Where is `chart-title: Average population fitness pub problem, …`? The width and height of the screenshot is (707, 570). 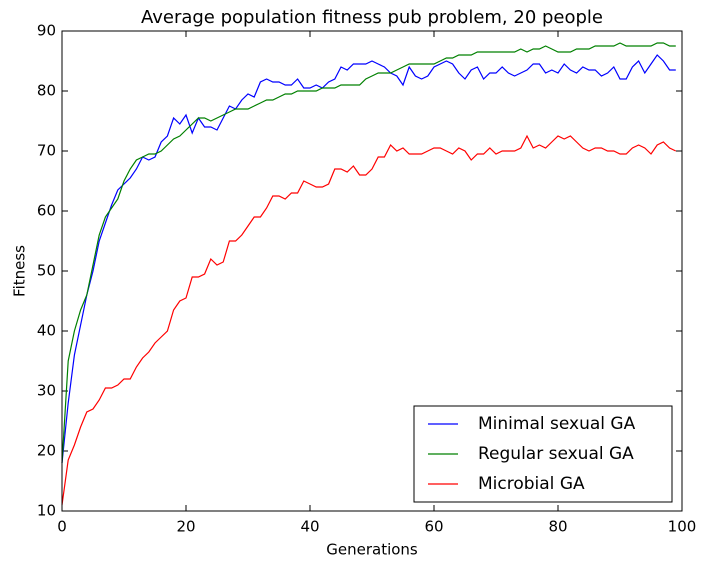
chart-title: Average population fitness pub problem, … is located at coordinates (372, 17).